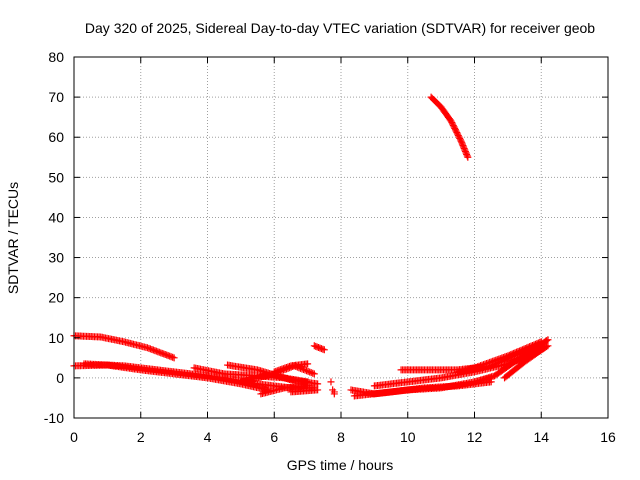 The image size is (640, 480). I want to click on x-tick-label: 8, so click(341, 437).